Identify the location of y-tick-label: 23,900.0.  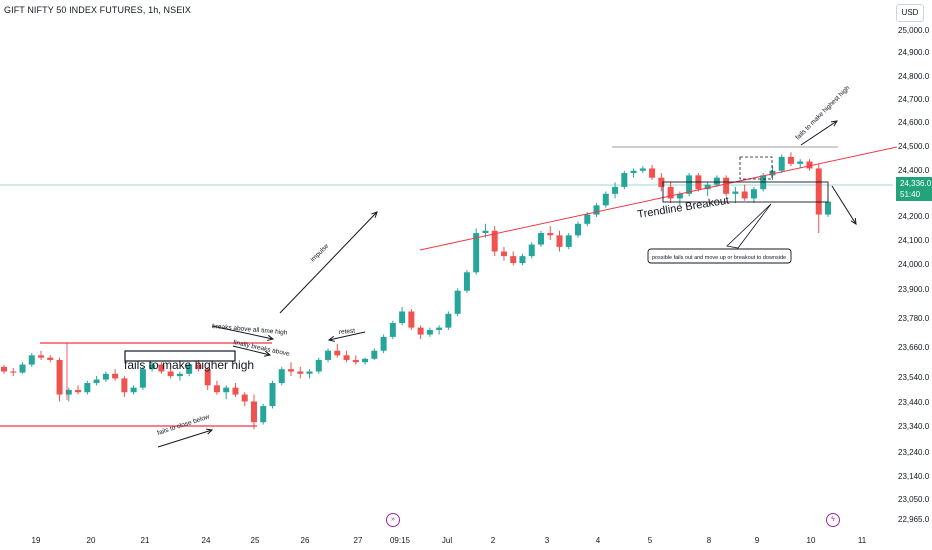
(914, 289).